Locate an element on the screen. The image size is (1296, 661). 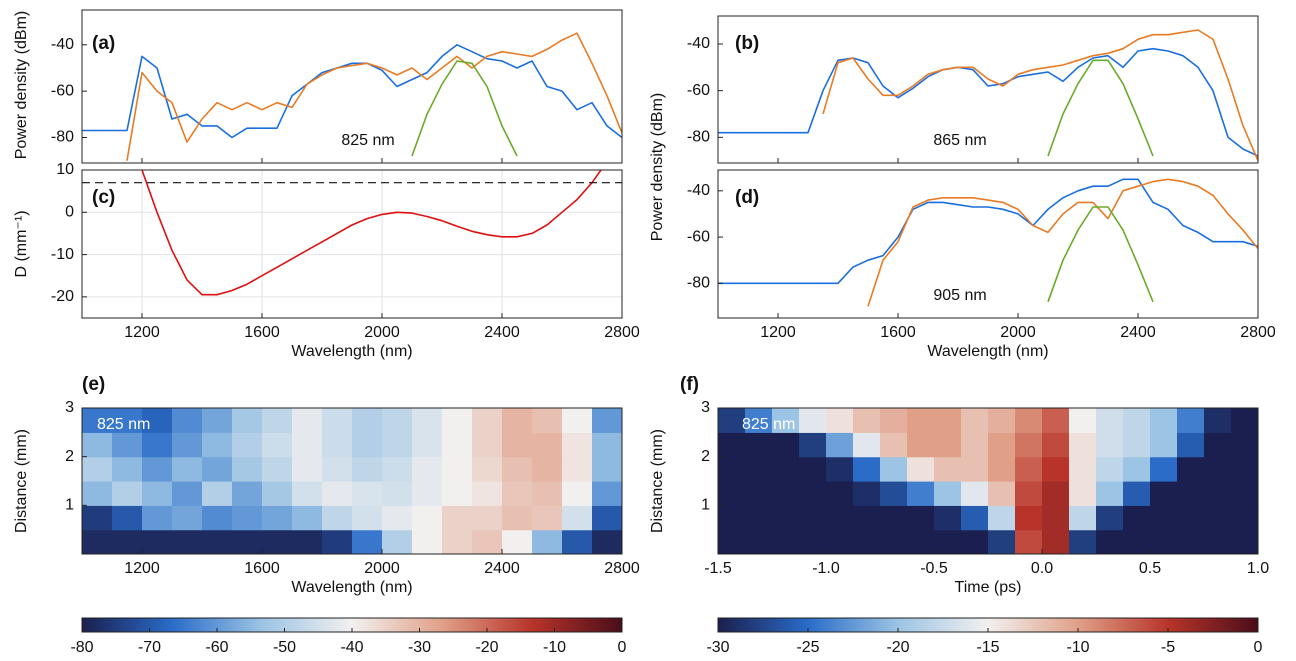
annotation: 905 nm is located at coordinates (959, 295).